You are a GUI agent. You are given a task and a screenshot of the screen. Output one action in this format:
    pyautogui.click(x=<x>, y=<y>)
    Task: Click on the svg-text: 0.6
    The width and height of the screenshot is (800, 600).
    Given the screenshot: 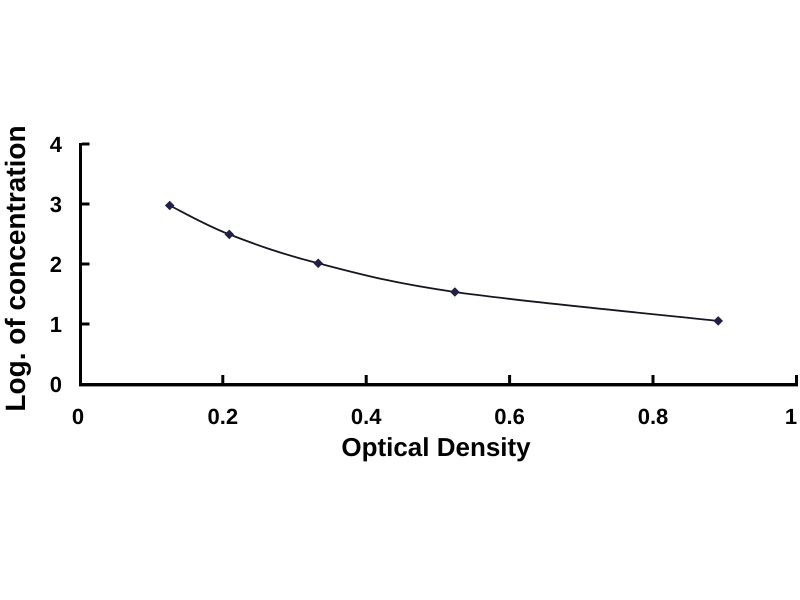 What is the action you would take?
    pyautogui.click(x=509, y=416)
    